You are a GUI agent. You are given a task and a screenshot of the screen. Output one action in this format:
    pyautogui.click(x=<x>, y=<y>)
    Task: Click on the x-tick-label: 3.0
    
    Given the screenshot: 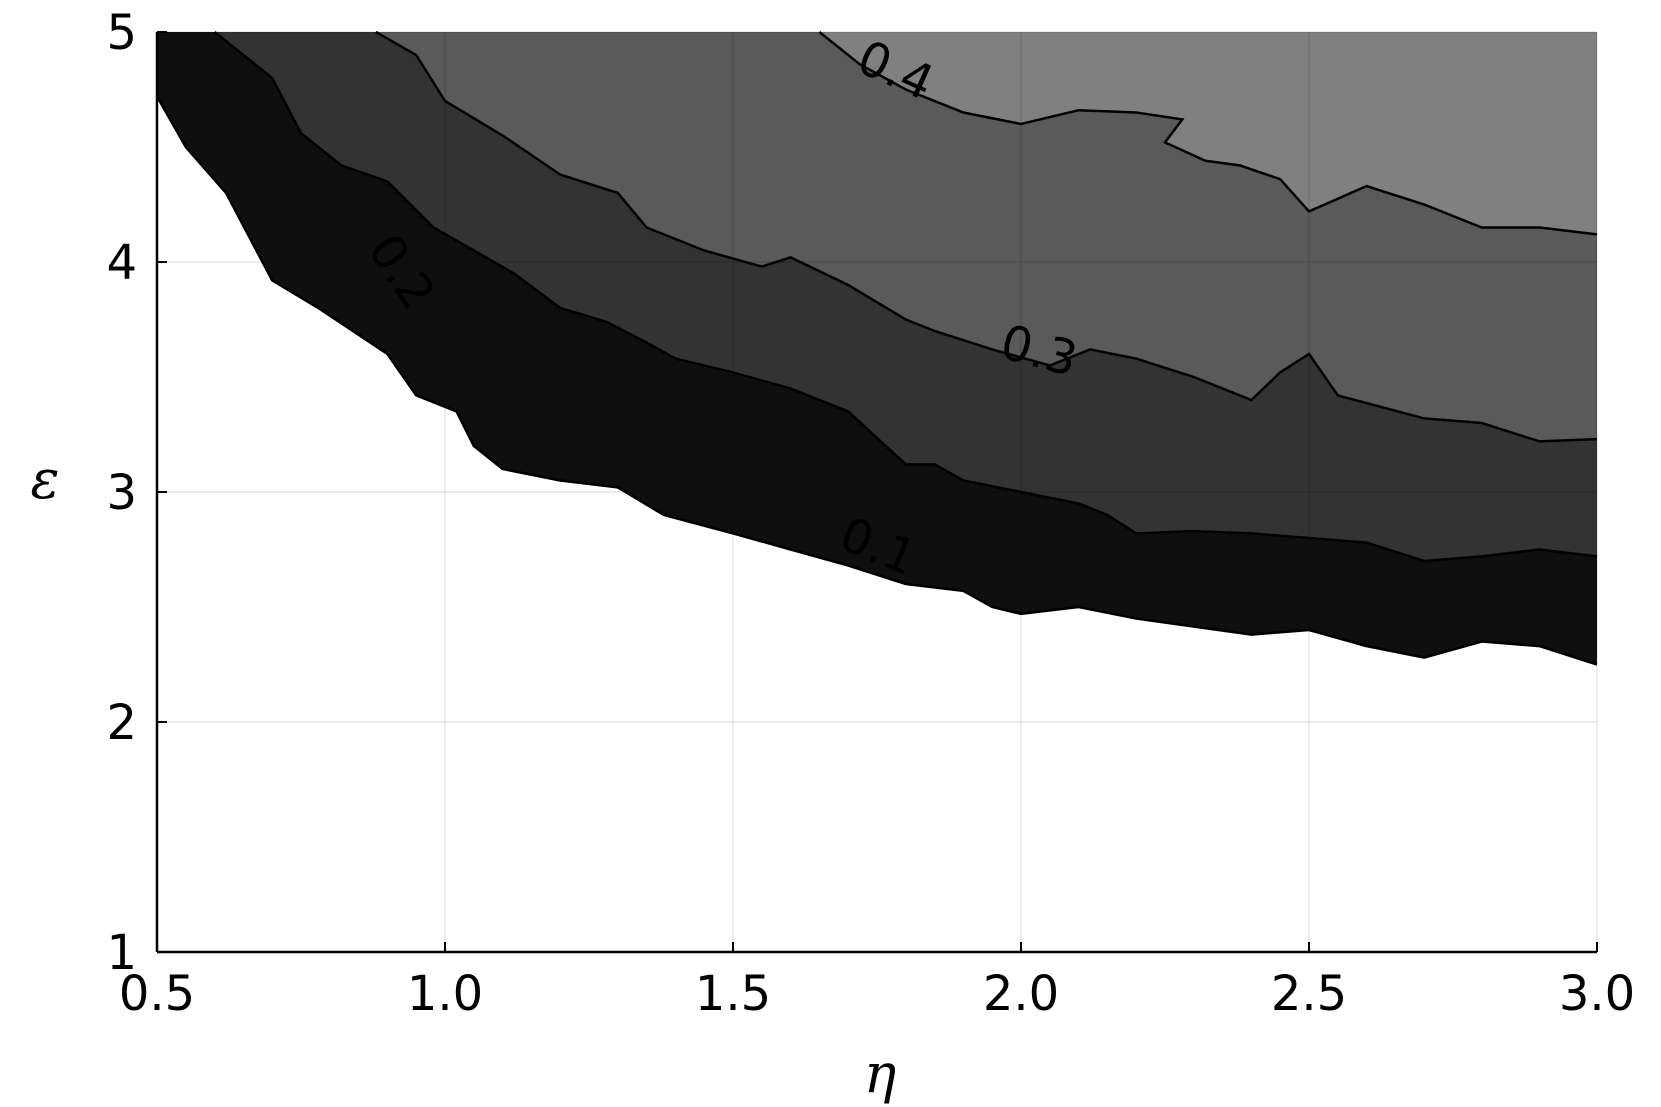 What is the action you would take?
    pyautogui.click(x=1597, y=994)
    